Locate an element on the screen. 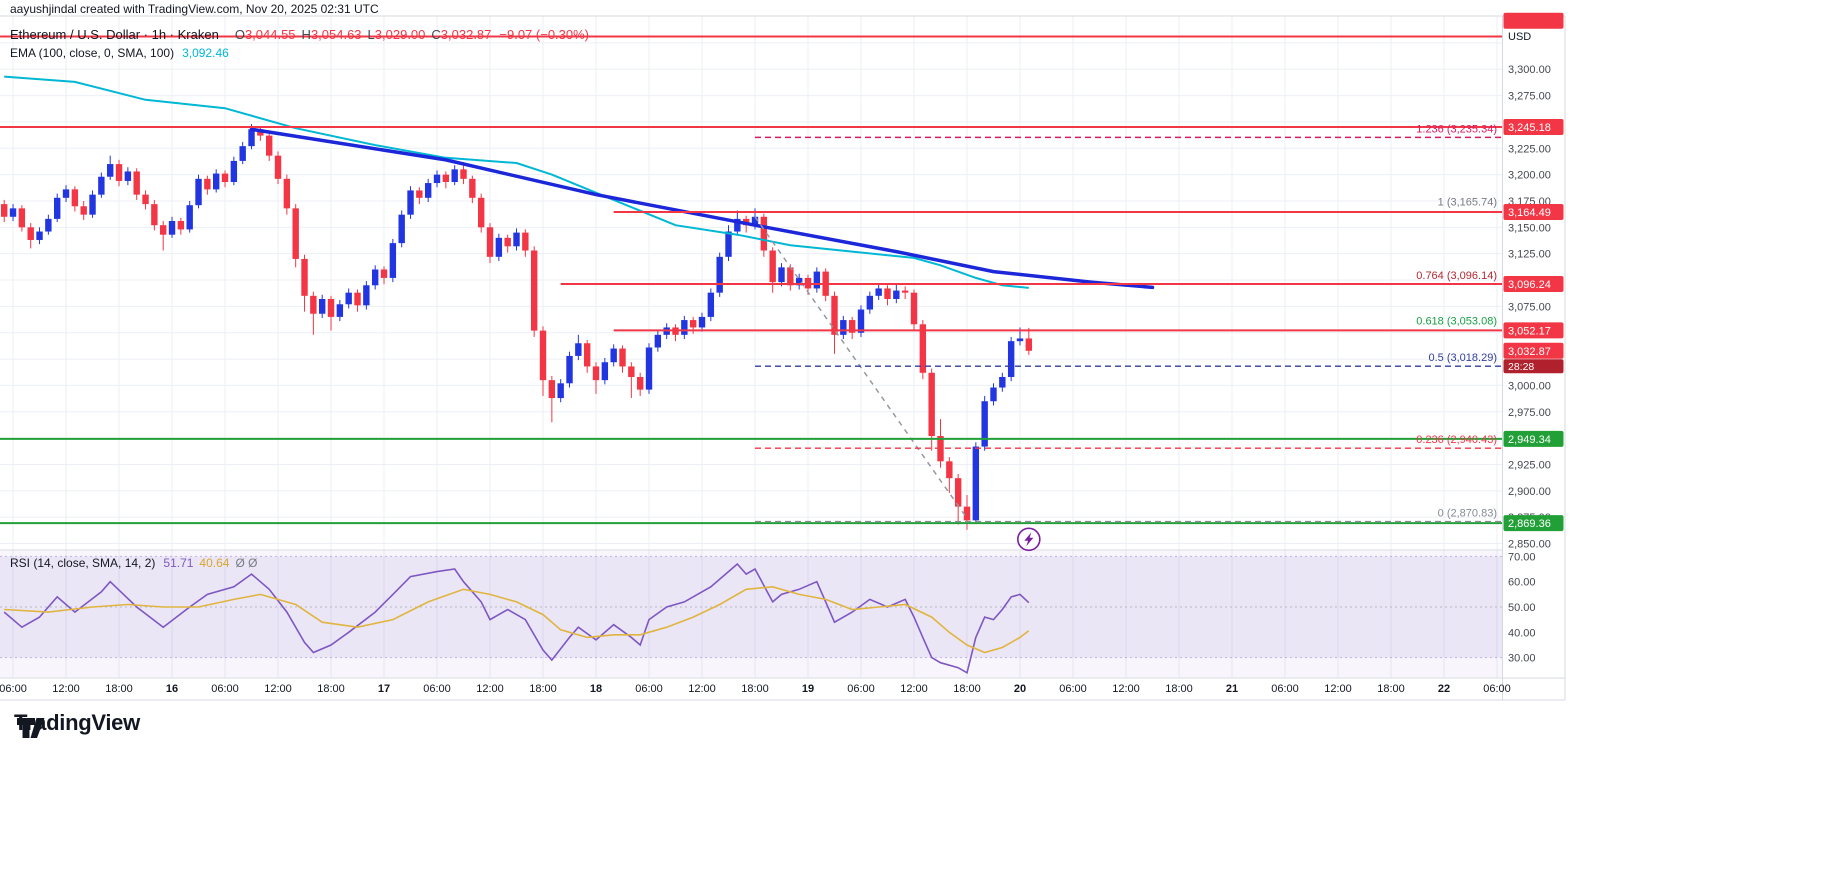 The height and width of the screenshot is (883, 1835). badge-text: 3,052.17 is located at coordinates (1529, 331).